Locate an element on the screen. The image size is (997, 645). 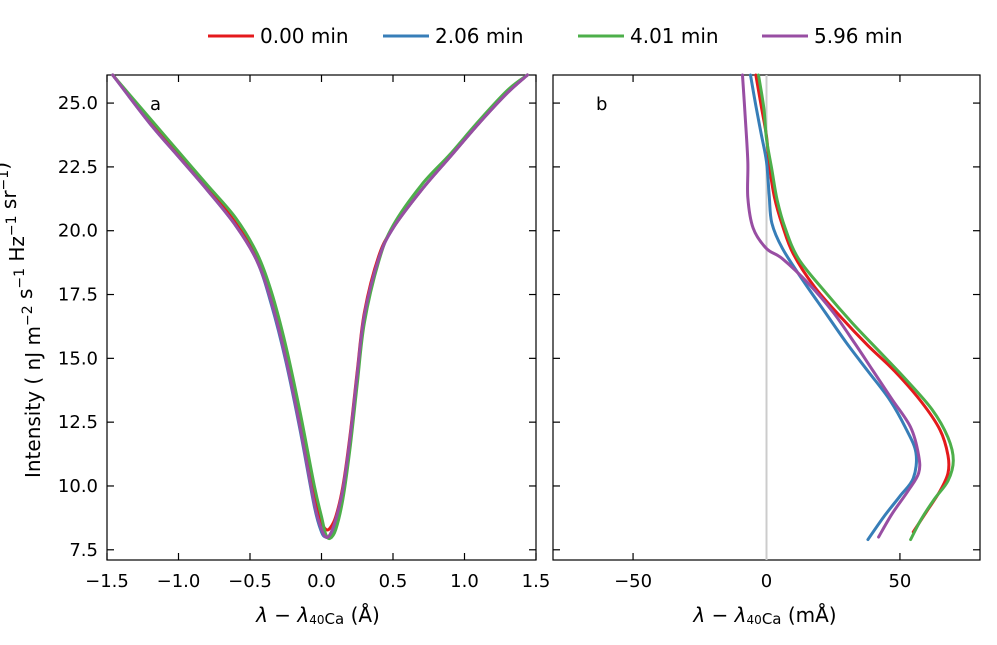
panel-b-x-axis-label: λ − λ40Ca (mÅ) is located at coordinates (764, 615).